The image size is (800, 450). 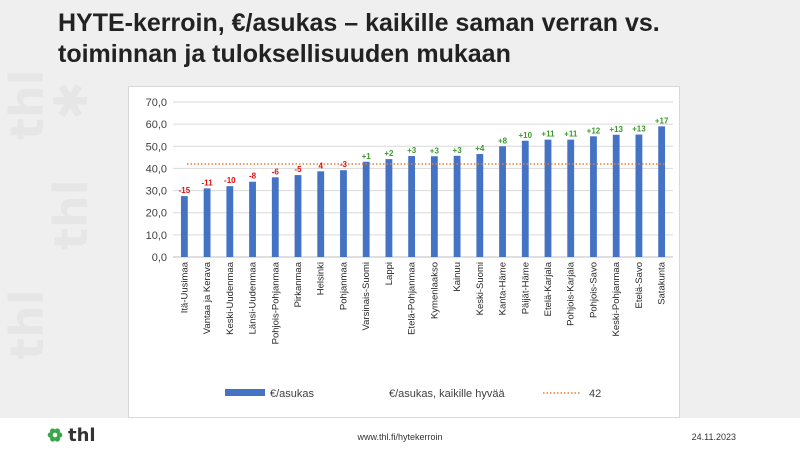 I want to click on x-tick-label: Pohjanmaa, so click(x=343, y=285).